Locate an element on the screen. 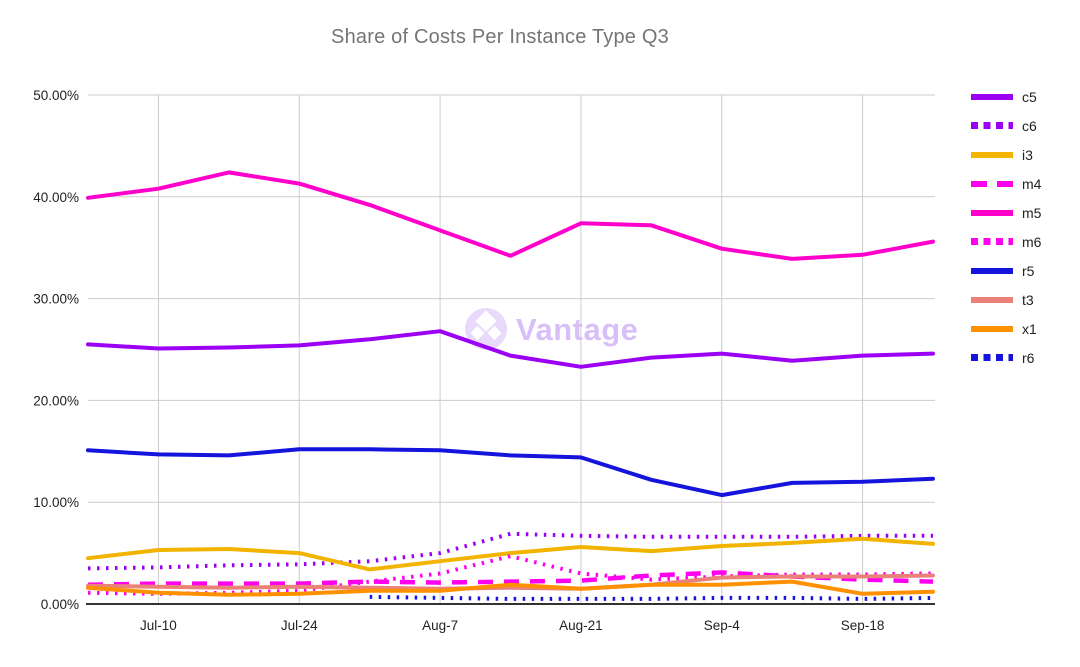 This screenshot has width=1080, height=667. legend-item-m6: m6 is located at coordinates (1006, 241).